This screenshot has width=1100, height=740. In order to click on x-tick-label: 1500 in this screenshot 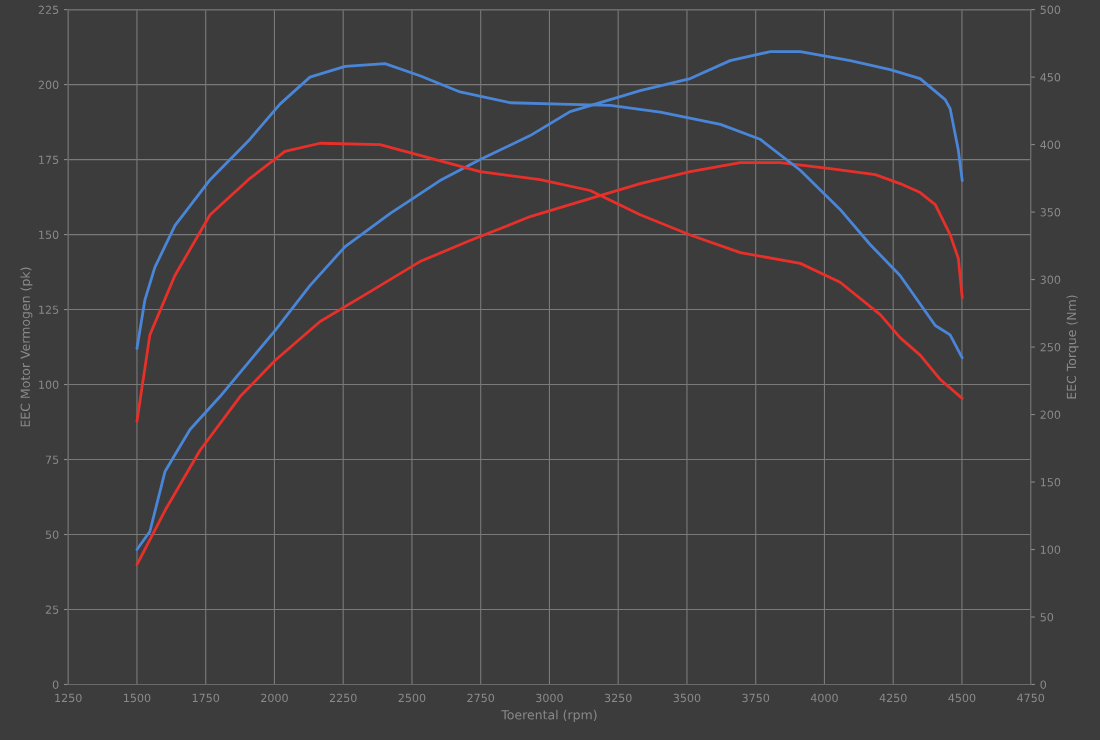, I will do `click(137, 698)`.